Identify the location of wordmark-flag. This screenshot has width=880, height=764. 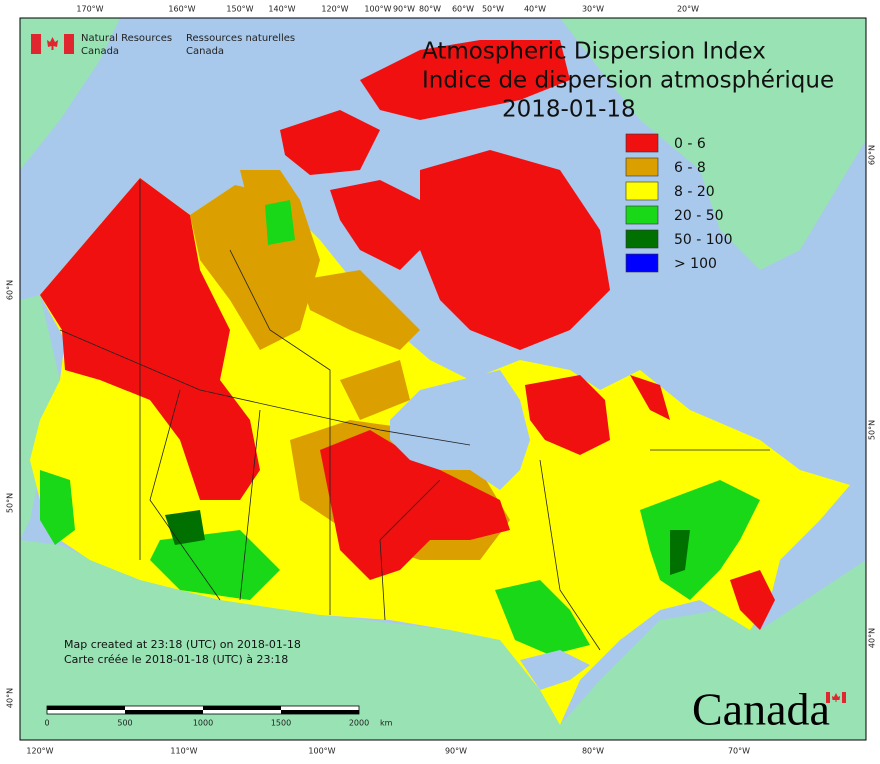
(836, 697).